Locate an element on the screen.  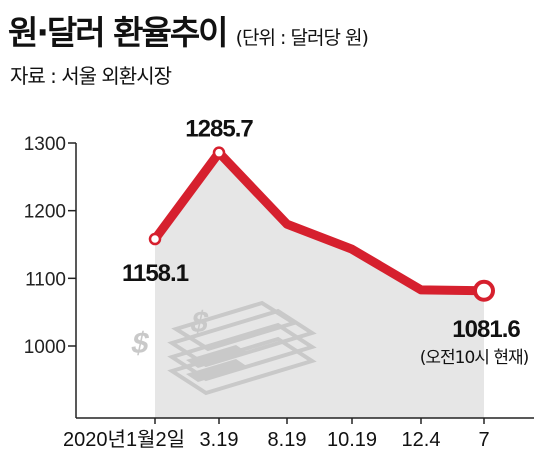
x-tick-label: 3.19 is located at coordinates (219, 440).